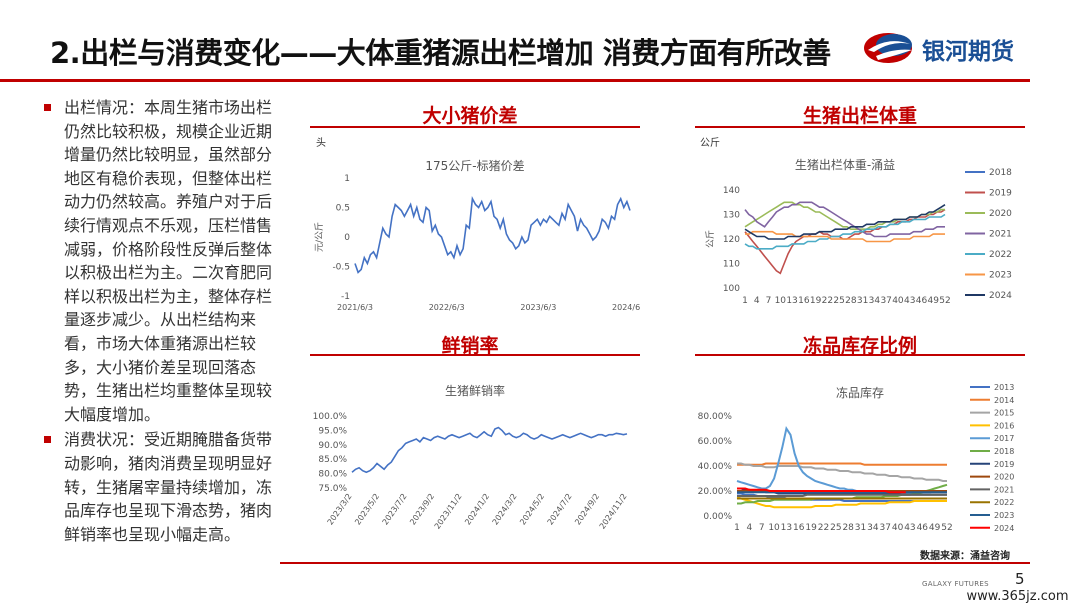 Image resolution: width=1080 pixels, height=608 pixels. Describe the element at coordinates (515, 80) in the screenshot. I see `header-divider` at that location.